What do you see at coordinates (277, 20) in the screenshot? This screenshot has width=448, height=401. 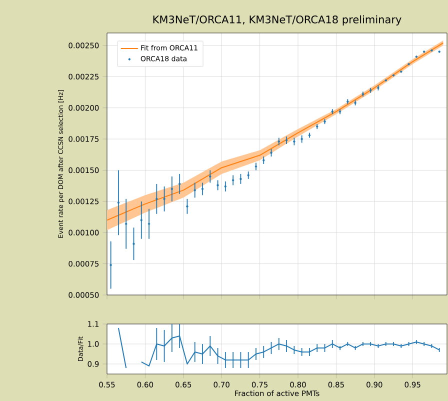 I see `chart-title: KM3NeT/ORCA11, KM3NeT/ORCA18 preliminary` at bounding box center [277, 20].